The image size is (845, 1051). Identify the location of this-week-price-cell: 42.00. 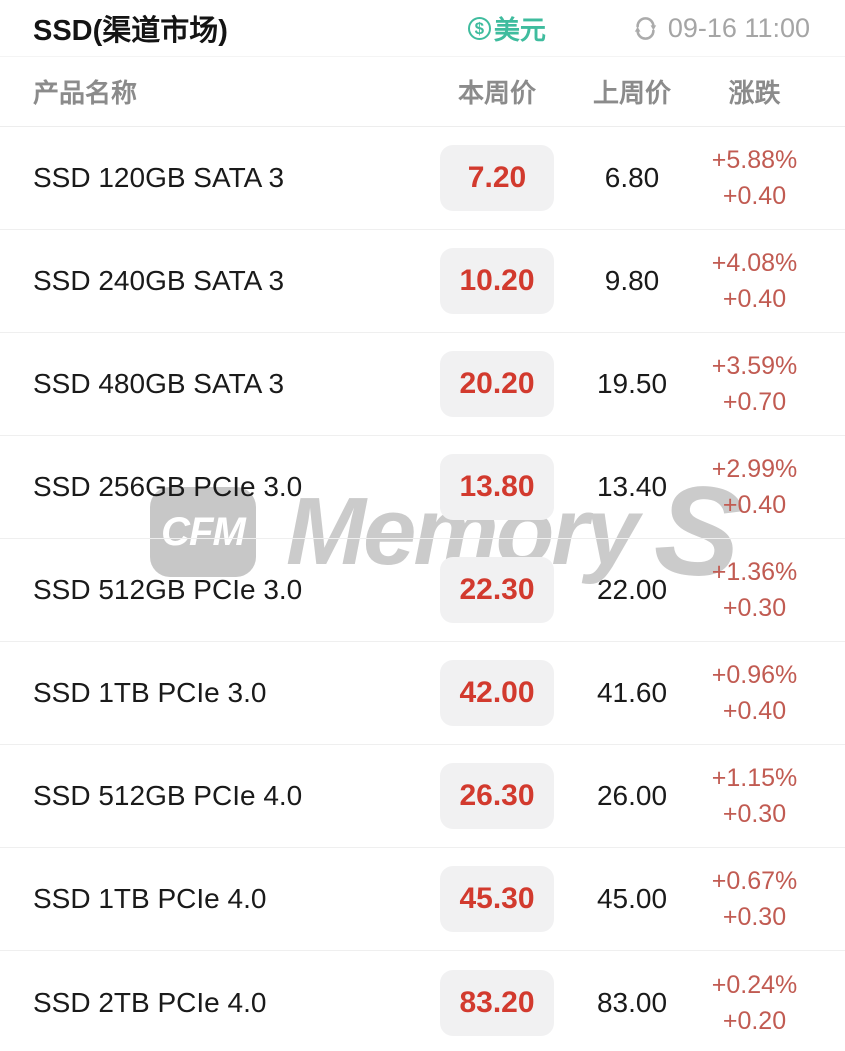
(497, 693).